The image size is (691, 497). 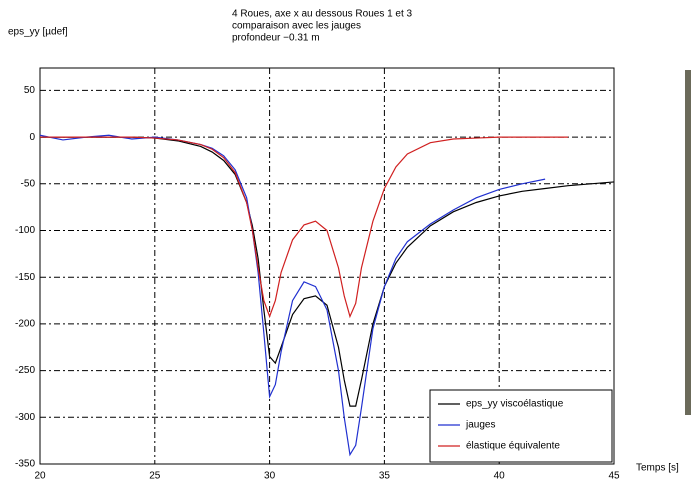 What do you see at coordinates (500, 476) in the screenshot?
I see `x-tick-label: 40` at bounding box center [500, 476].